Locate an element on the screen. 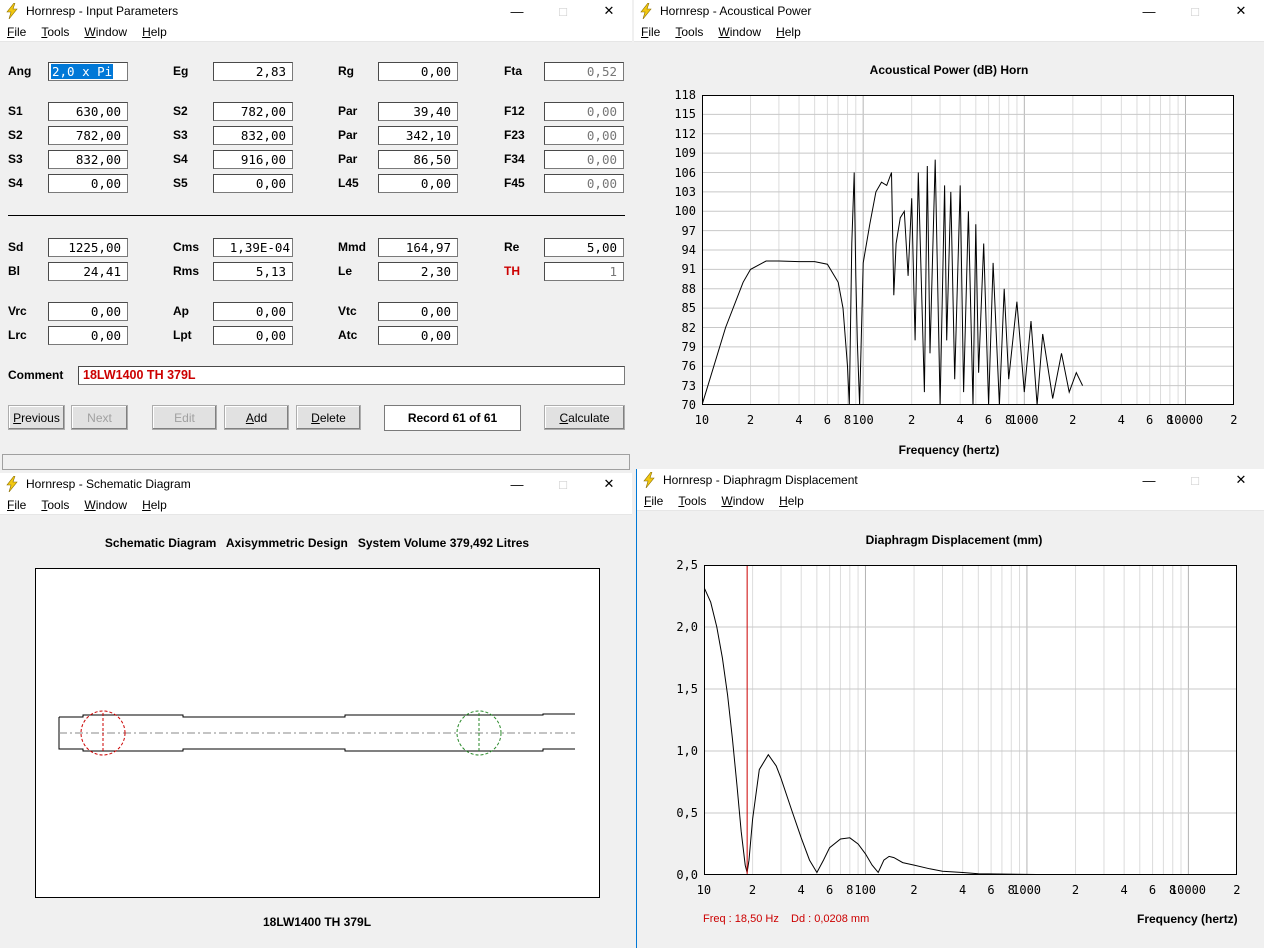 Image resolution: width=1264 pixels, height=948 pixels. delete-button: Delete is located at coordinates (328, 417).